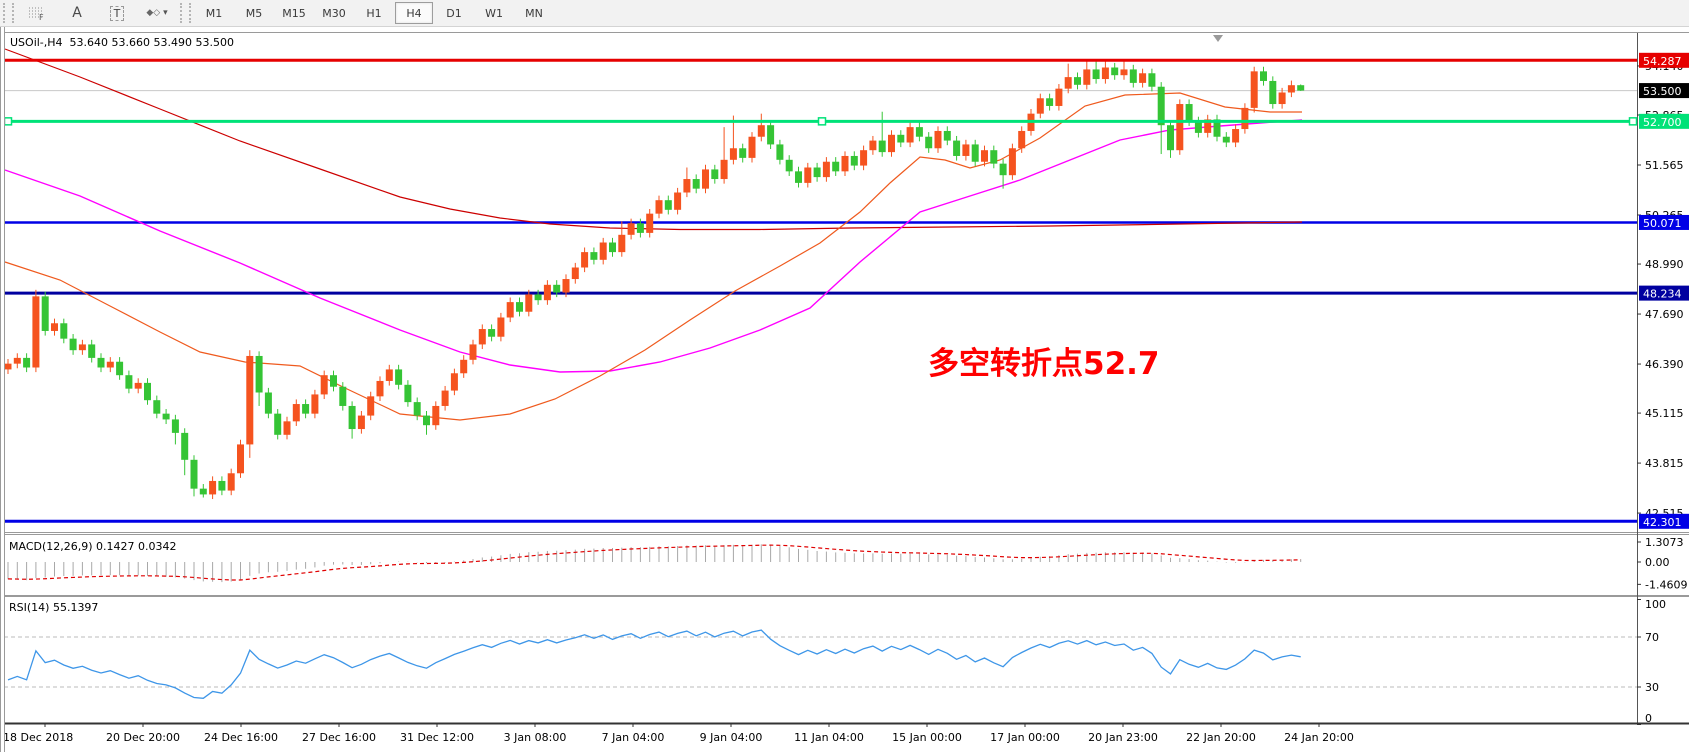  What do you see at coordinates (1664, 264) in the screenshot?
I see `svg-text: 48.990` at bounding box center [1664, 264].